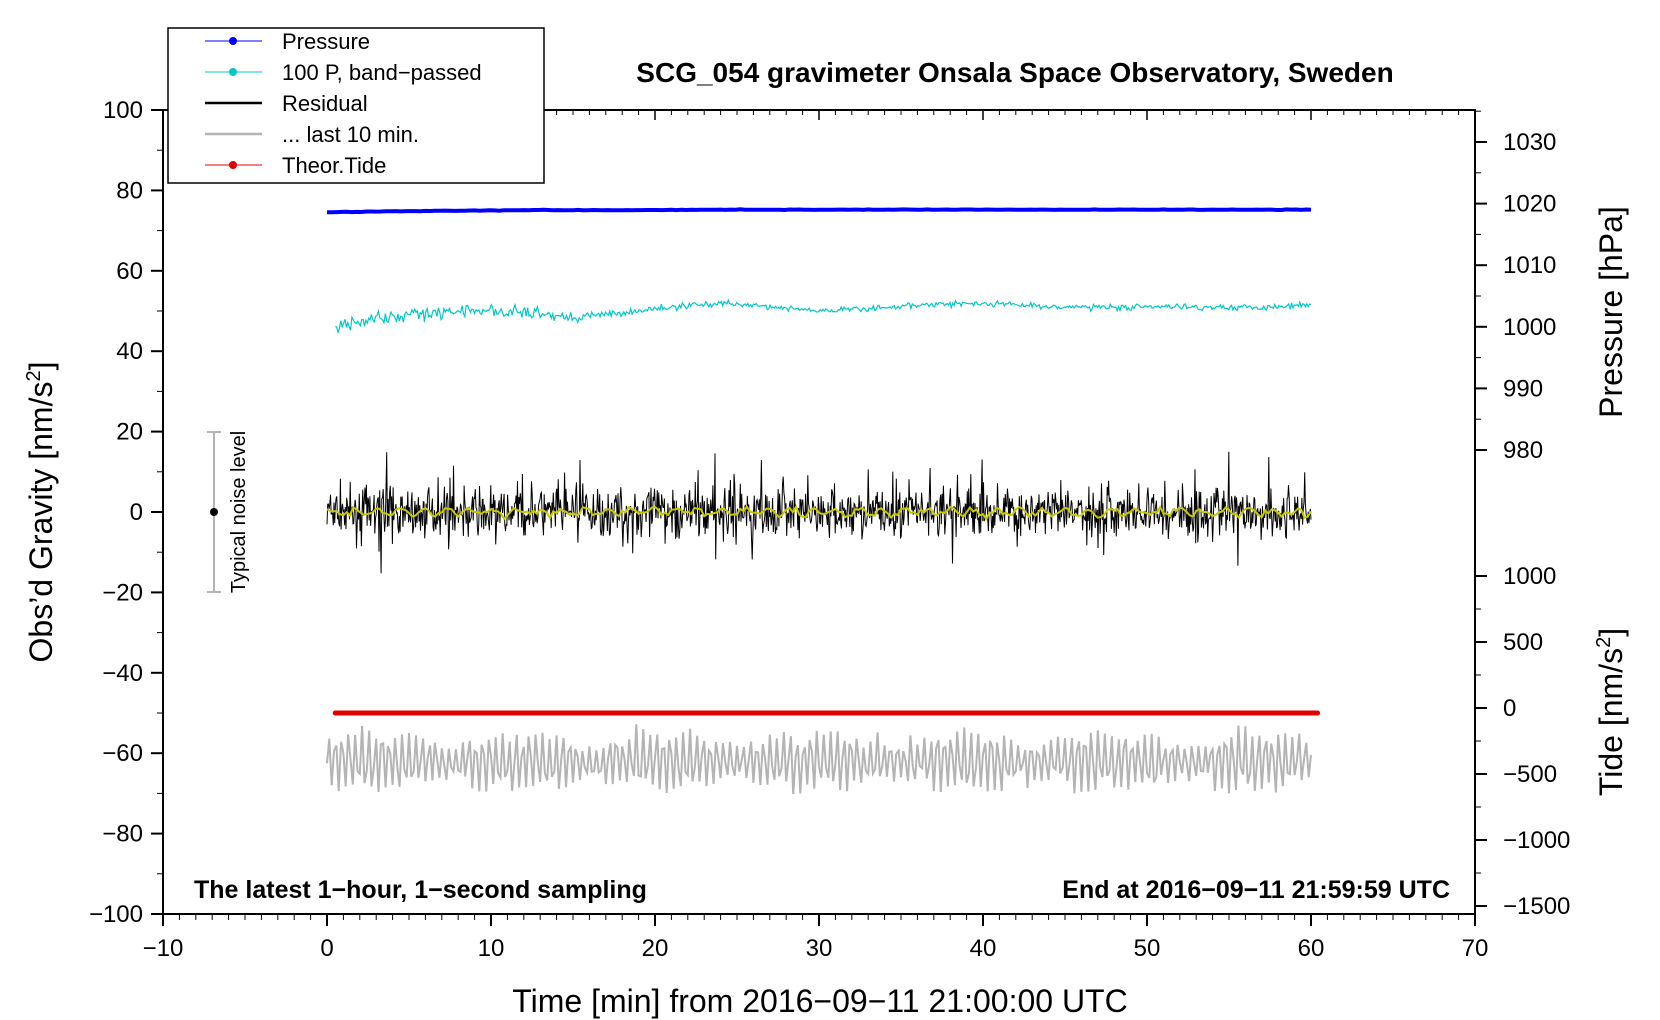 The width and height of the screenshot is (1660, 1020). I want to click on x-tick-label: 60, so click(1311, 948).